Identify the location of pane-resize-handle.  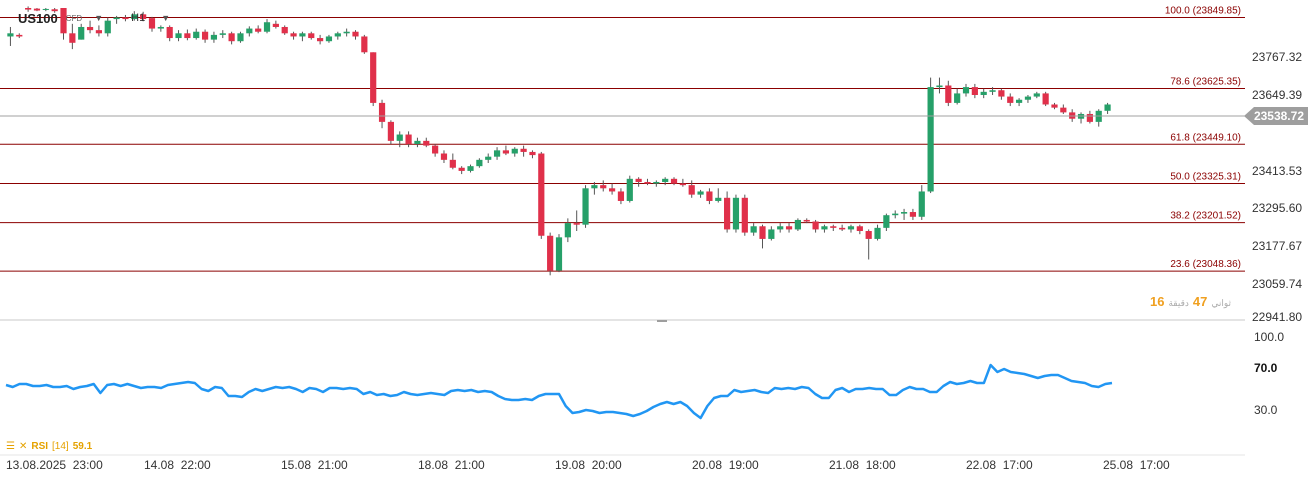
(662, 321).